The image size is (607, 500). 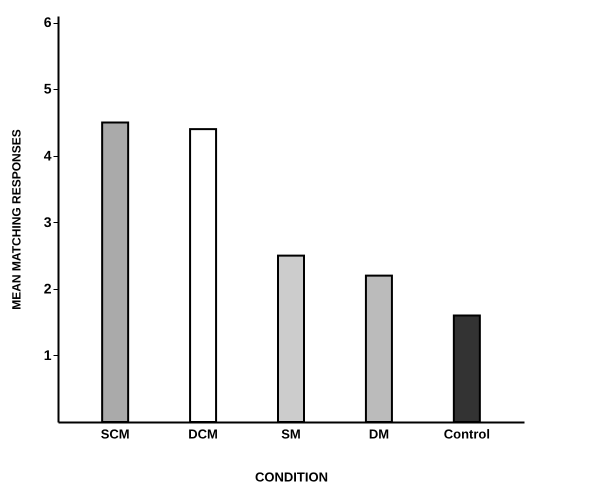 What do you see at coordinates (203, 434) in the screenshot?
I see `x-tick-label: DCM` at bounding box center [203, 434].